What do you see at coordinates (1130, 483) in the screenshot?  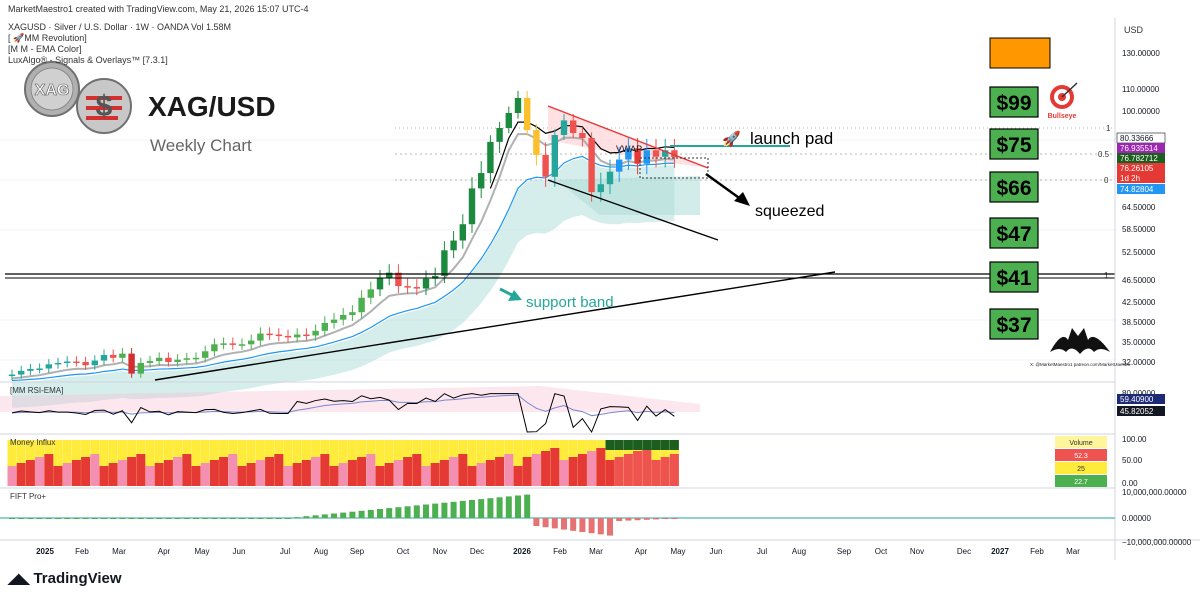 I see `money-scale-2: 0.00` at bounding box center [1130, 483].